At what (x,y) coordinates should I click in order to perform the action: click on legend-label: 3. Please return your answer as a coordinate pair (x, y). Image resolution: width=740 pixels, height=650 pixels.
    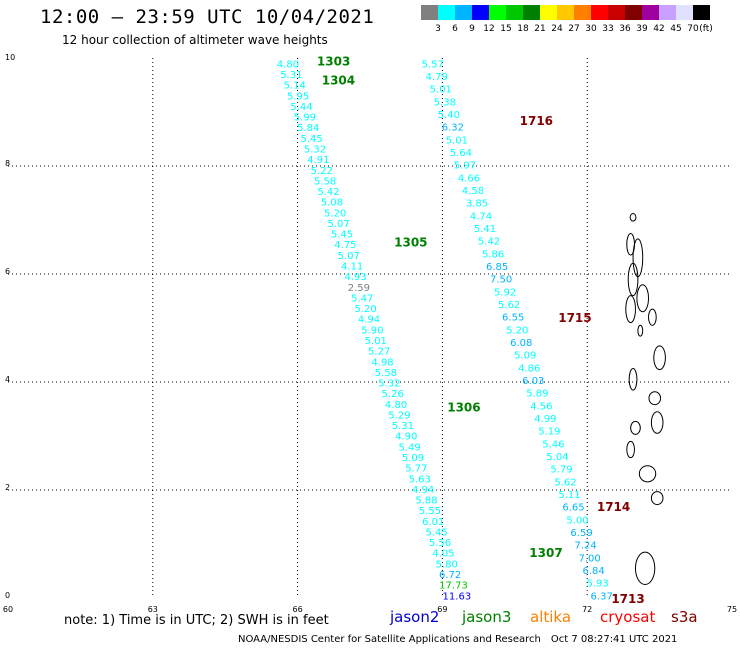
    Looking at the image, I should click on (438, 29).